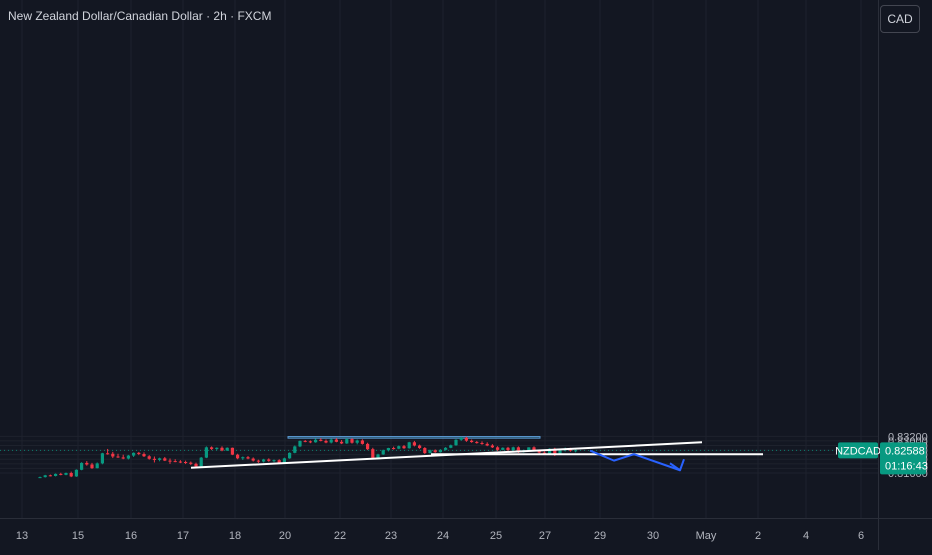 This screenshot has width=932, height=555. I want to click on symbol-badge: NZDCAD, so click(858, 451).